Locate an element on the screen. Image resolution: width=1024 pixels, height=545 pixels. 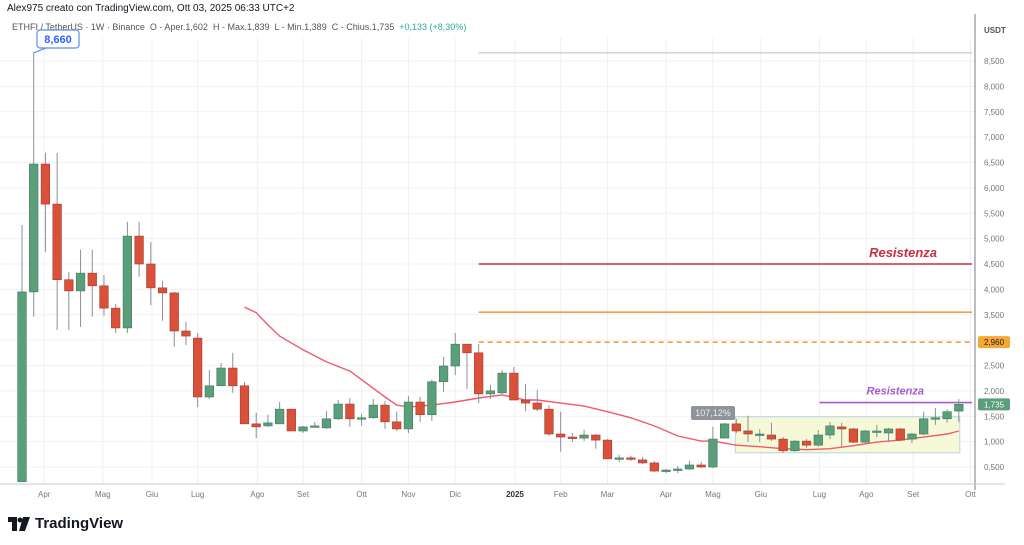
tradingview-logo: TradingView is located at coordinates (65, 523).